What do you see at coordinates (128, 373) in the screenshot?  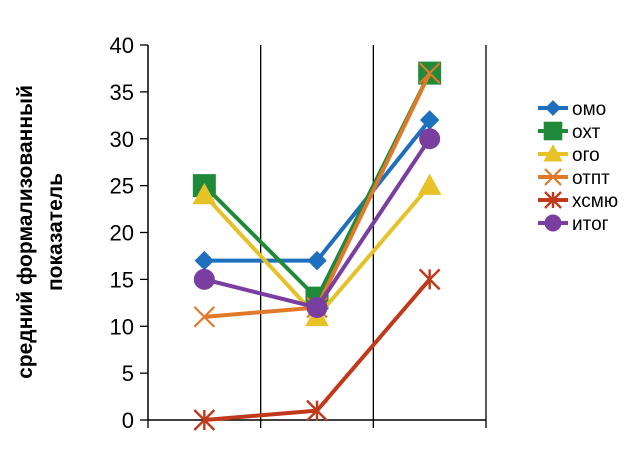 I see `y-tick-label: 5` at bounding box center [128, 373].